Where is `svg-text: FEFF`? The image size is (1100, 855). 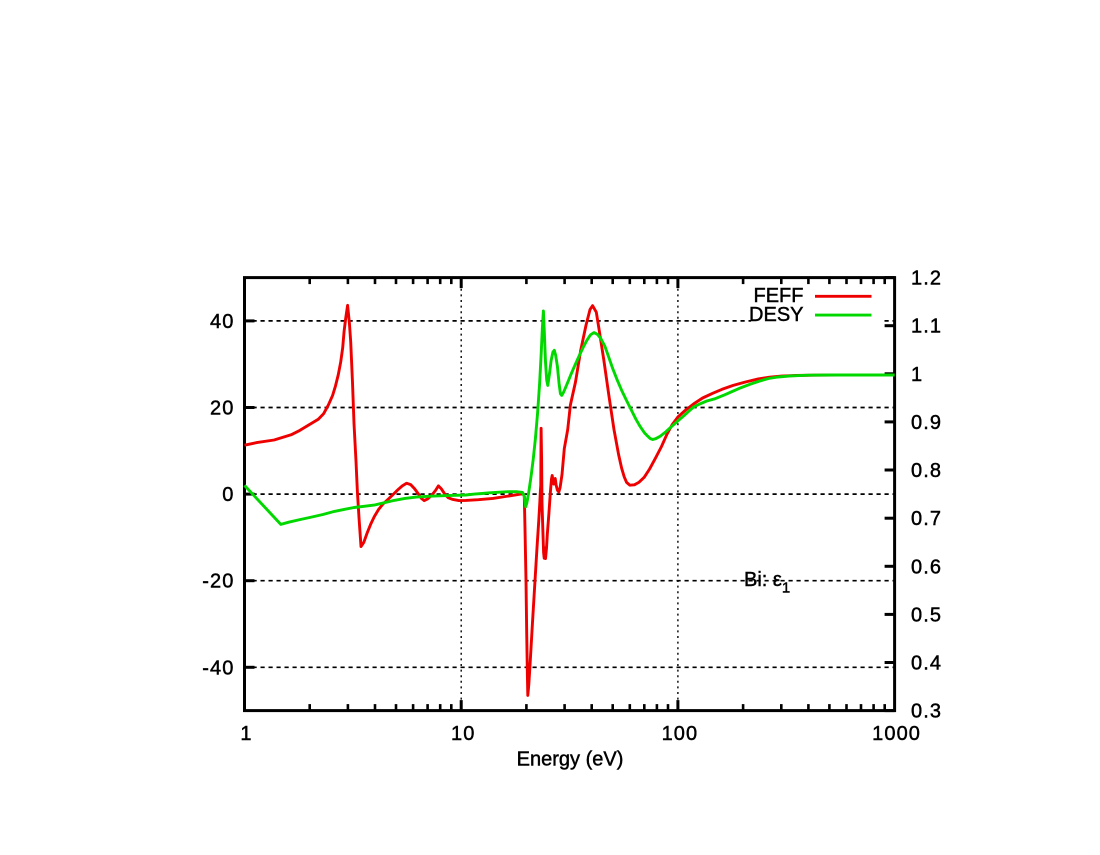 svg-text: FEFF is located at coordinates (779, 296).